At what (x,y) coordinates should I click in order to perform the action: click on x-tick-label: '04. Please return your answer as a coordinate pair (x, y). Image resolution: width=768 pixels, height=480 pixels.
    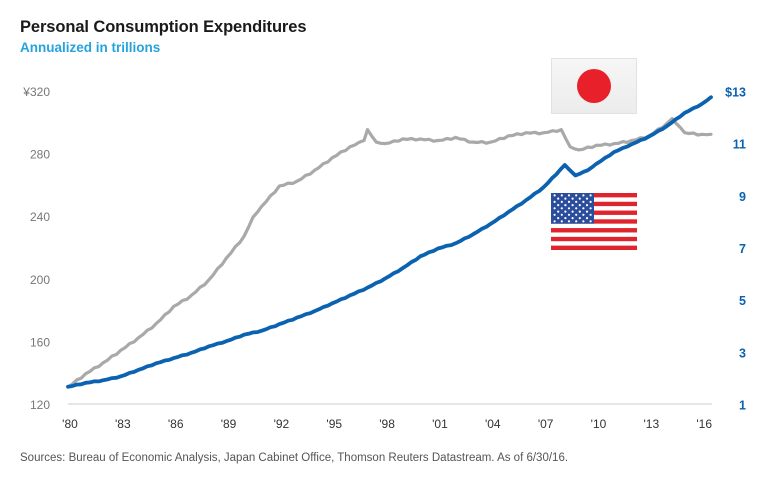
    Looking at the image, I should click on (493, 424).